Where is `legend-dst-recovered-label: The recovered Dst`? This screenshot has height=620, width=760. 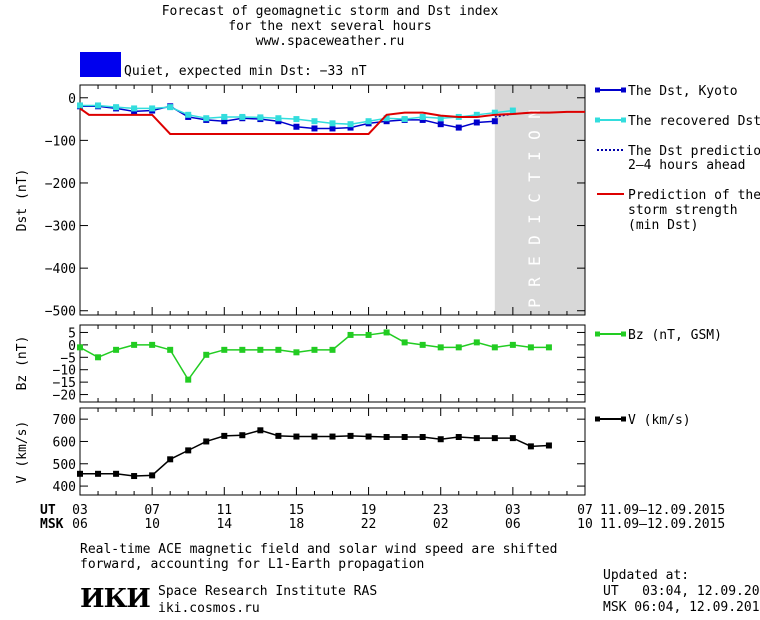 legend-dst-recovered-label: The recovered Dst is located at coordinates (694, 121).